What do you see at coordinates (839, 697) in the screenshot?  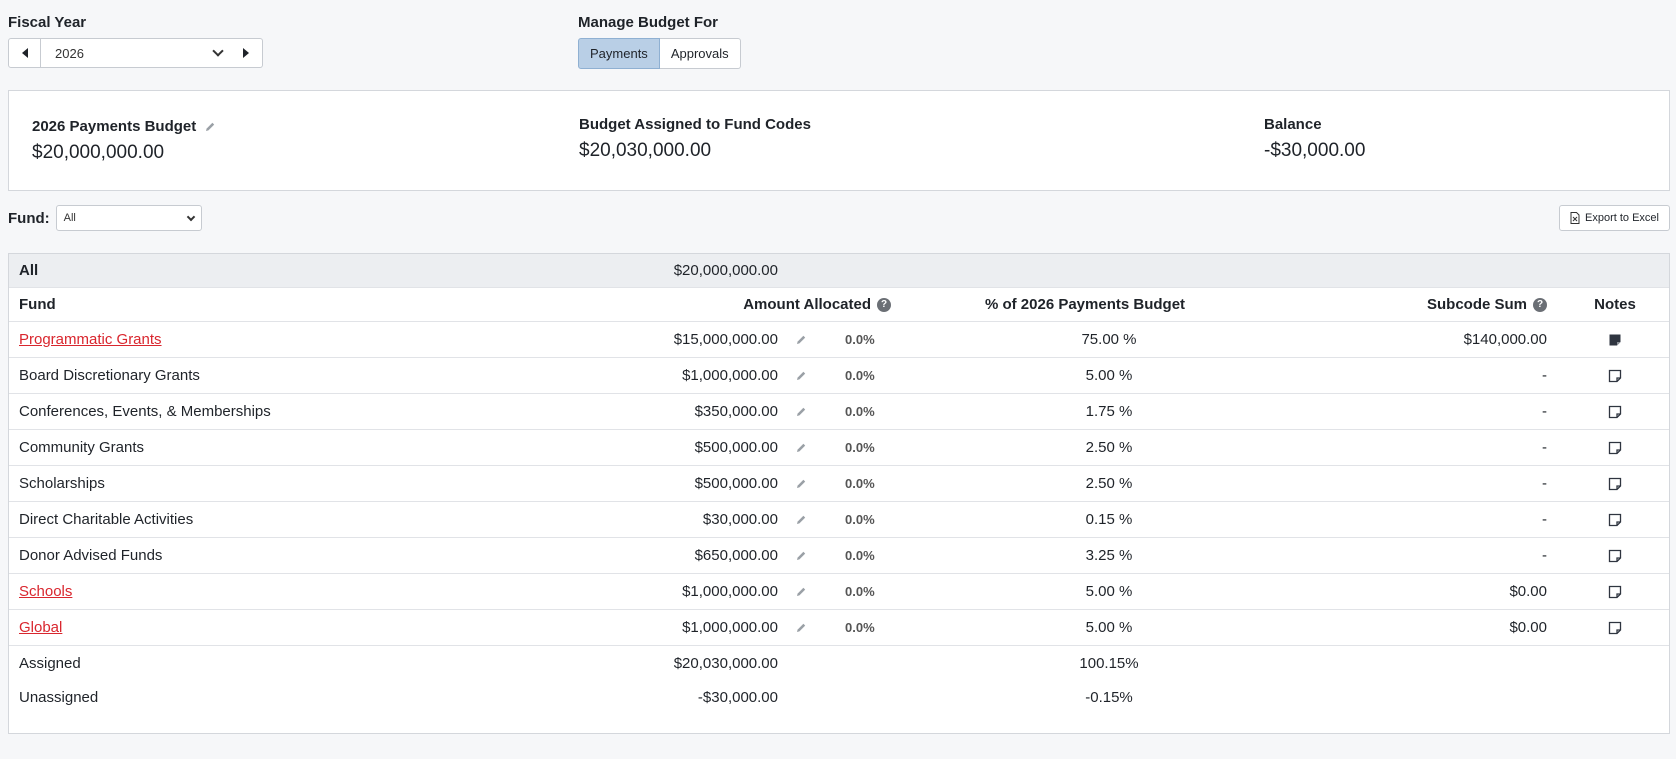 I see `unassigned-row: Unassigned -$30,000.00 -0.15%` at bounding box center [839, 697].